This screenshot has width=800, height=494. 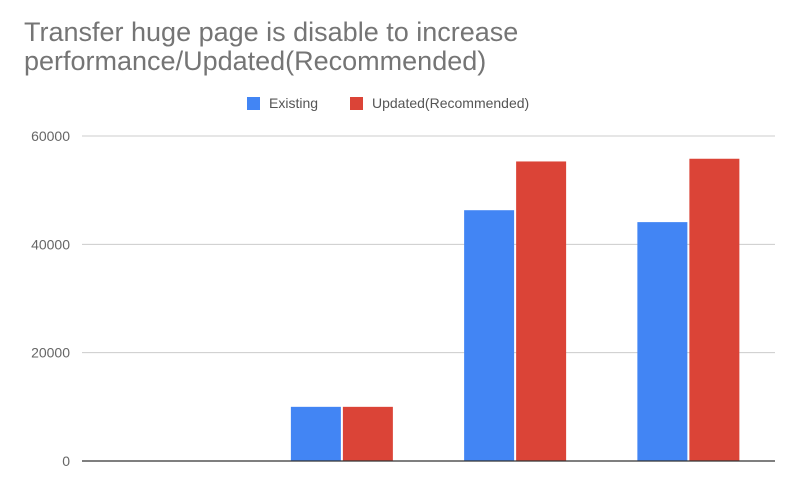 What do you see at coordinates (451, 103) in the screenshot?
I see `legend-label-updated: Updated(Recommended)` at bounding box center [451, 103].